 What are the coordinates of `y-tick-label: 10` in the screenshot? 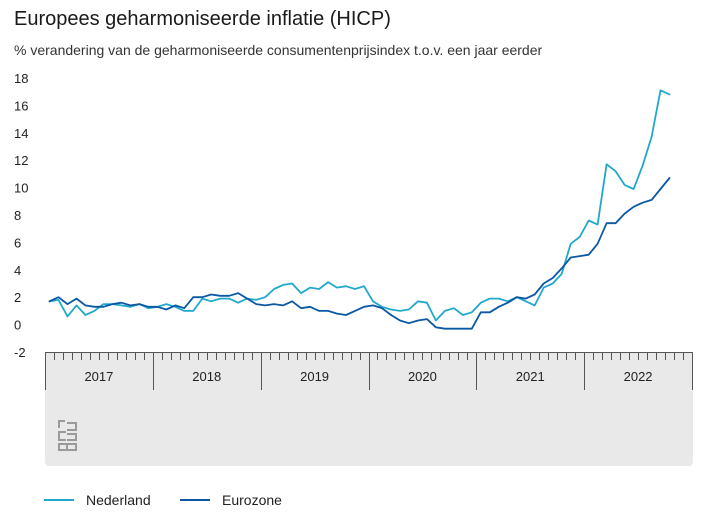 It's located at (21, 188).